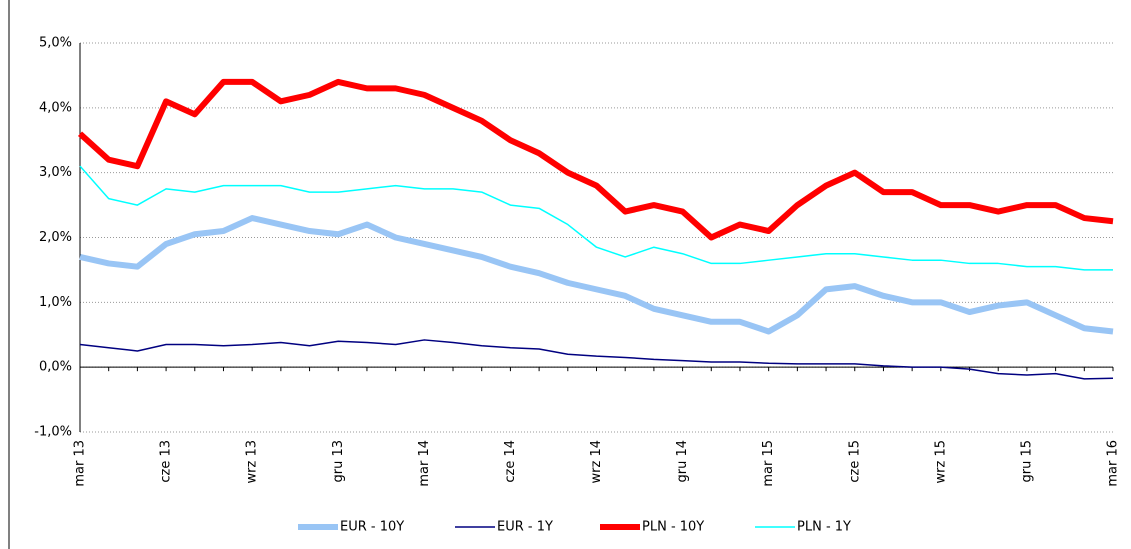 The width and height of the screenshot is (1131, 549). What do you see at coordinates (55, 172) in the screenshot?
I see `y-tick-label: 3,0%` at bounding box center [55, 172].